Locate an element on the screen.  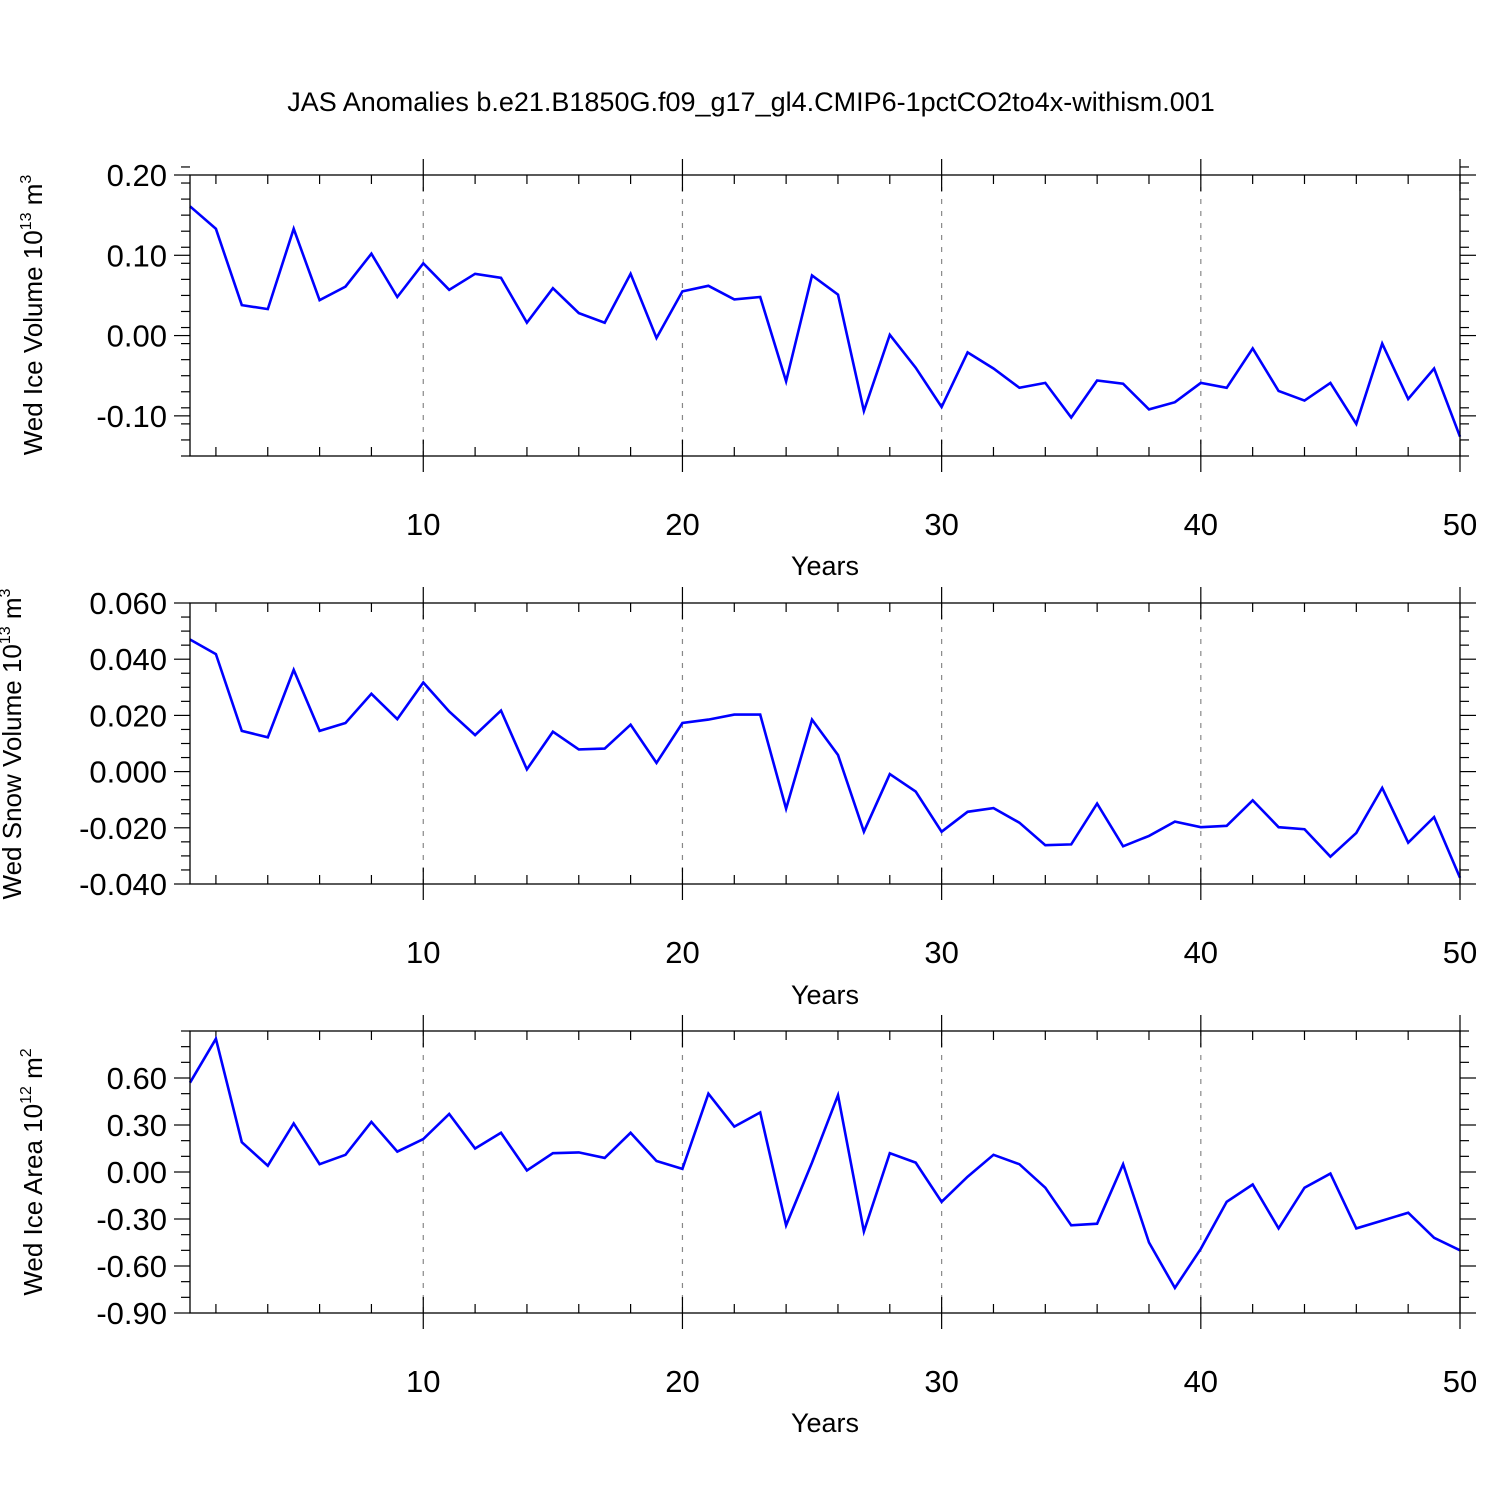
y-tick-label: 0.020 is located at coordinates (128, 715).